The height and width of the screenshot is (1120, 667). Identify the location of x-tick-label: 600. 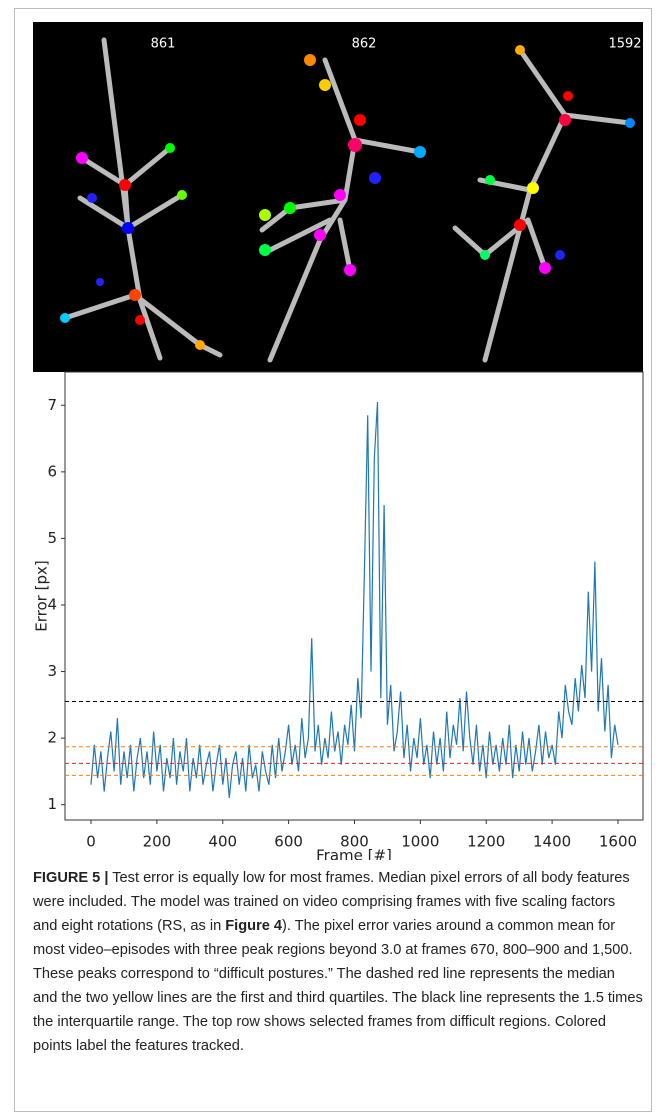
(288, 842).